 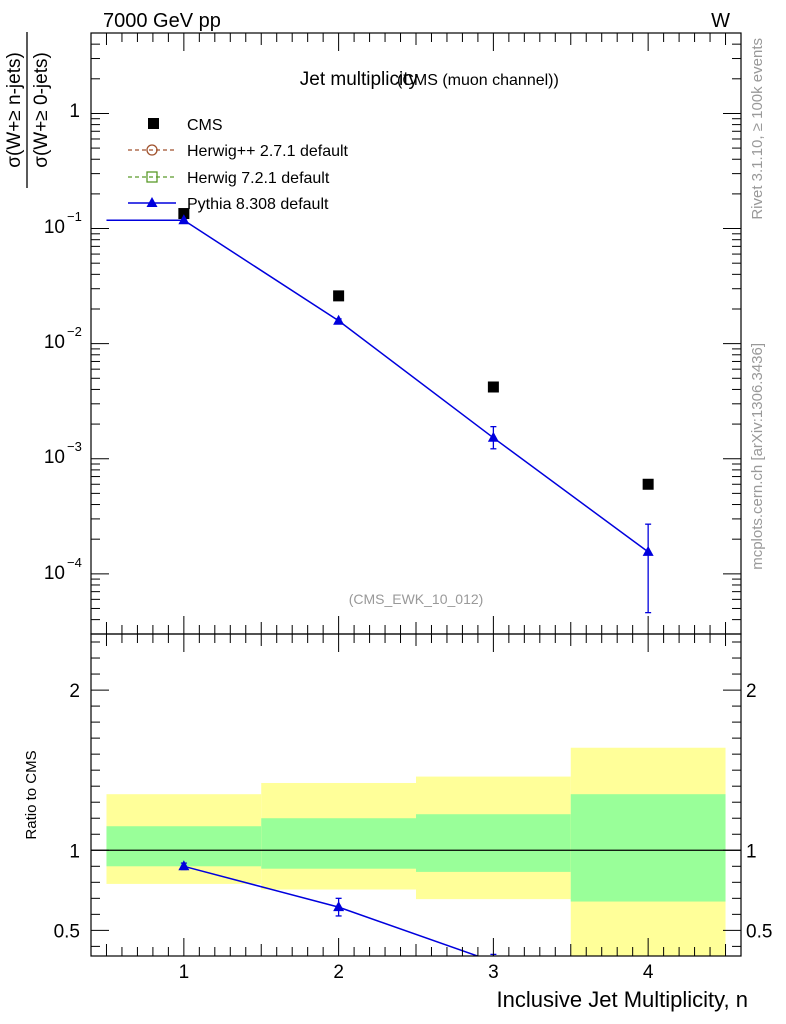 What do you see at coordinates (74, 111) in the screenshot?
I see `ytick-label-1: 1` at bounding box center [74, 111].